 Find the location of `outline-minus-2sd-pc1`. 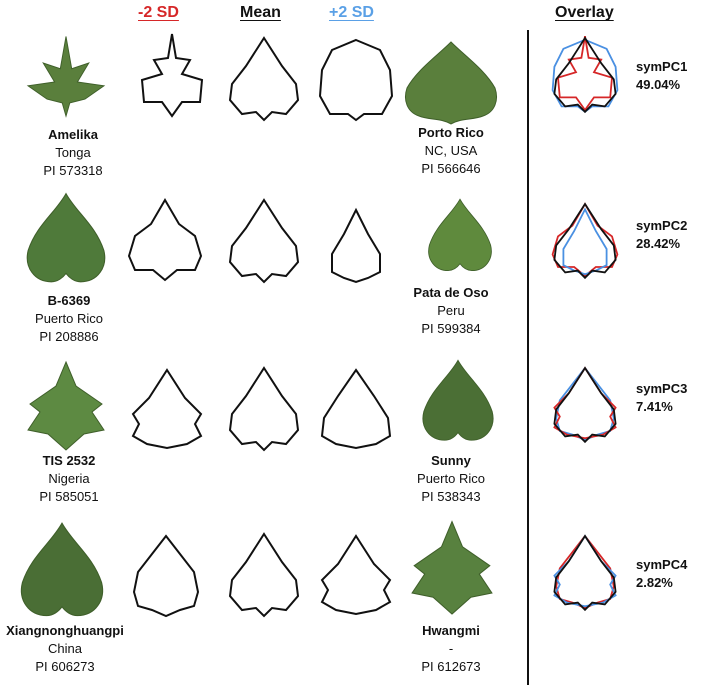

outline-minus-2sd-pc1 is located at coordinates (172, 75).